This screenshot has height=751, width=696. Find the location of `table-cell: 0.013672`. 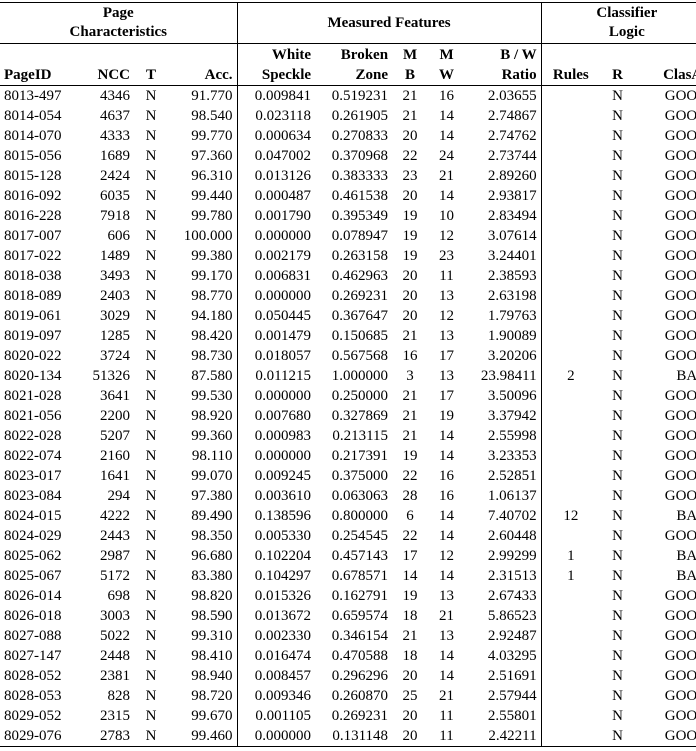

table-cell: 0.013672 is located at coordinates (283, 616).